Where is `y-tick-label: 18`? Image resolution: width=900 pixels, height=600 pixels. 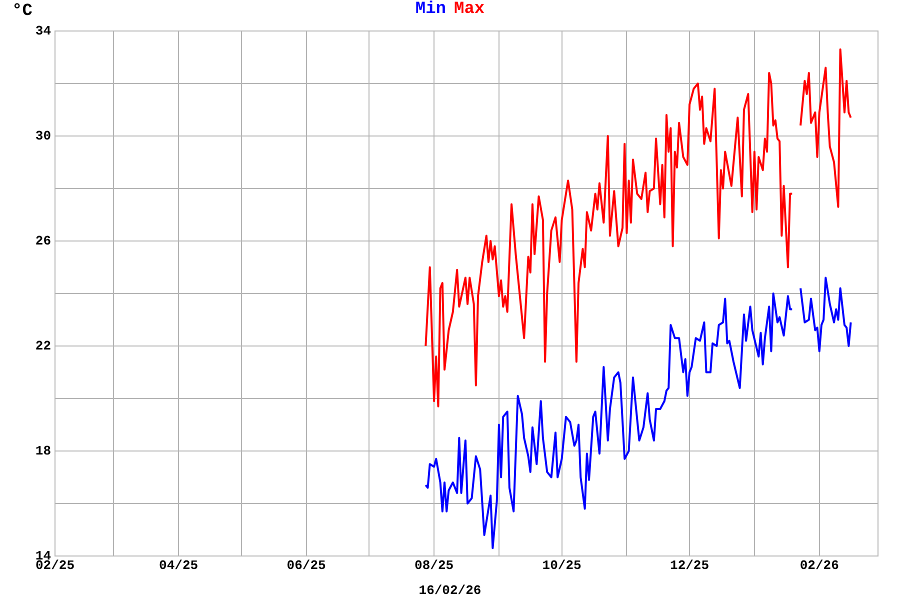
y-tick-label: 18 is located at coordinates (43, 450).